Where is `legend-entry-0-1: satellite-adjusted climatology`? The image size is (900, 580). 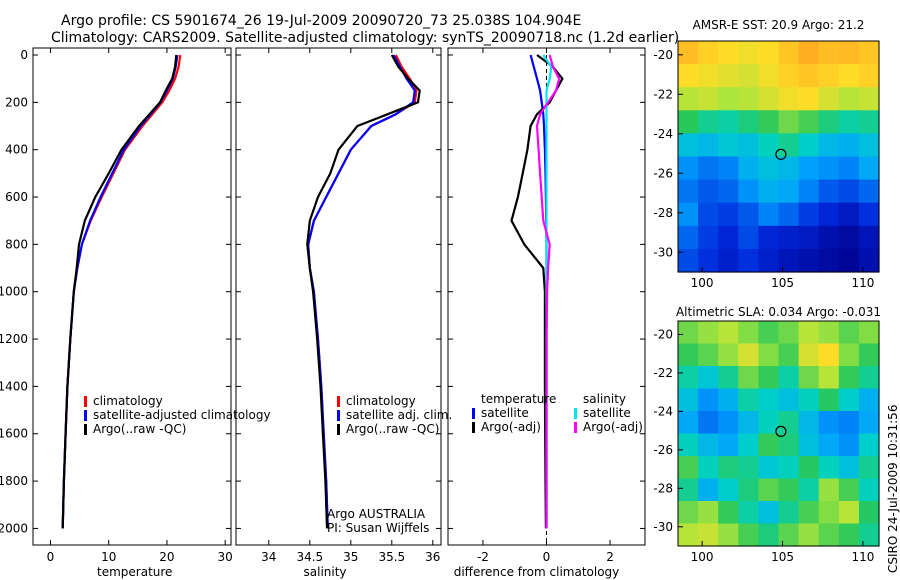 legend-entry-0-1: satellite-adjusted climatology is located at coordinates (182, 415).